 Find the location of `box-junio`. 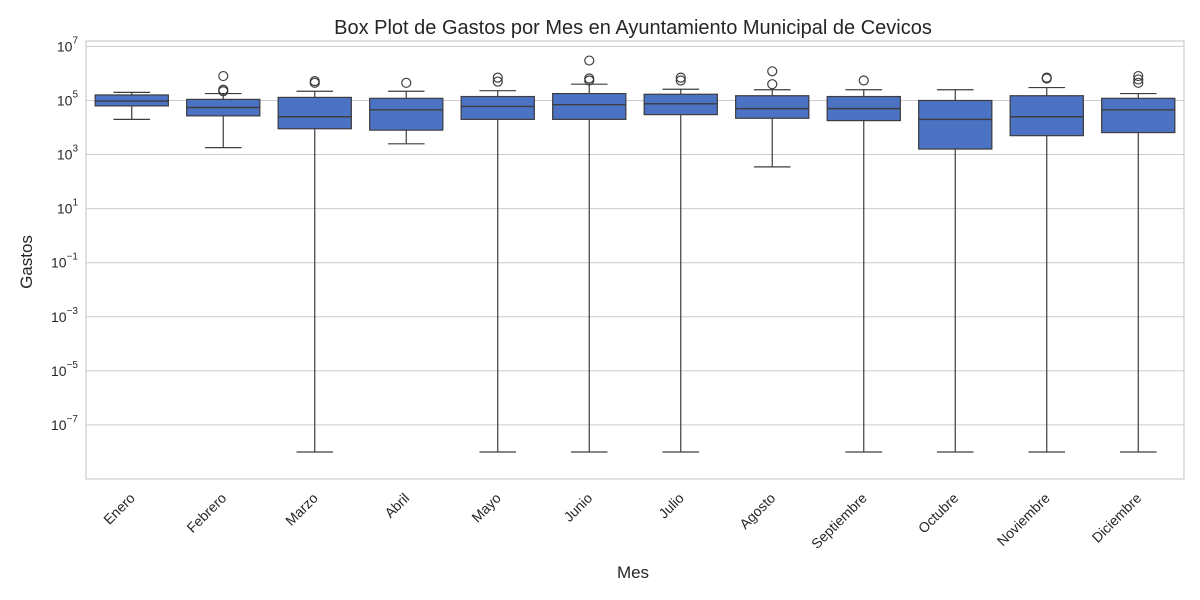

box-junio is located at coordinates (589, 254).